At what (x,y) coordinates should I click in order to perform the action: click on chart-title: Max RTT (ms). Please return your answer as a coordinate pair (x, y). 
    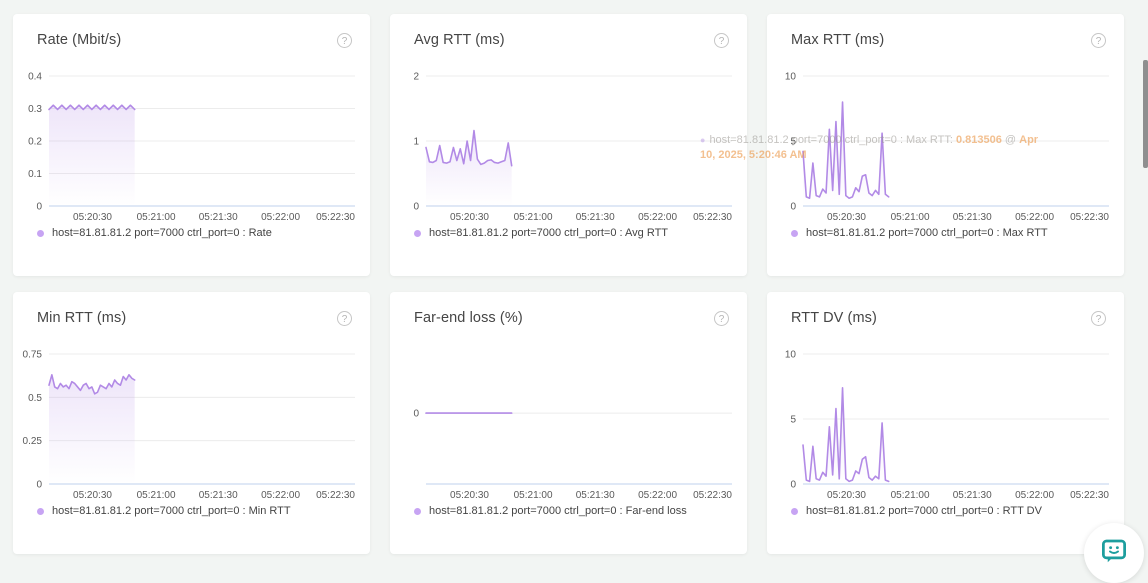
    Looking at the image, I should click on (838, 40).